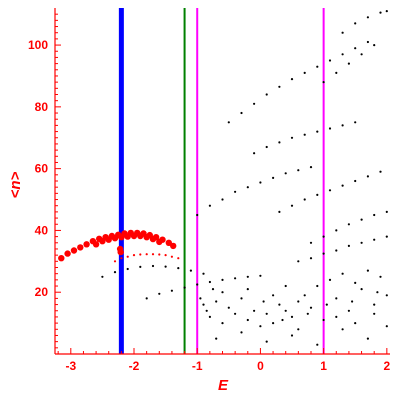 The height and width of the screenshot is (400, 400). Describe the element at coordinates (15, 184) in the screenshot. I see `y-axis-label: <n>` at that location.